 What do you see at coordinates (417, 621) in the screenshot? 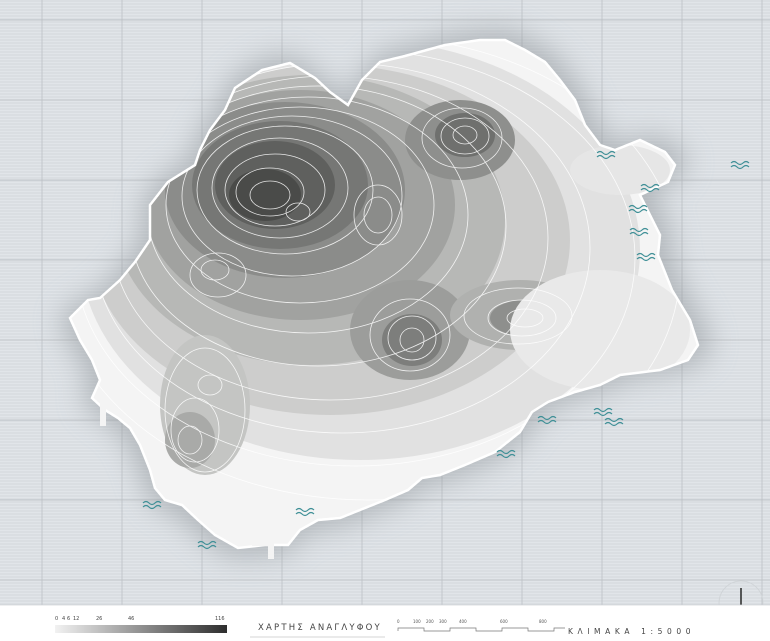
I see `scale-tick-label: 100` at bounding box center [417, 621].